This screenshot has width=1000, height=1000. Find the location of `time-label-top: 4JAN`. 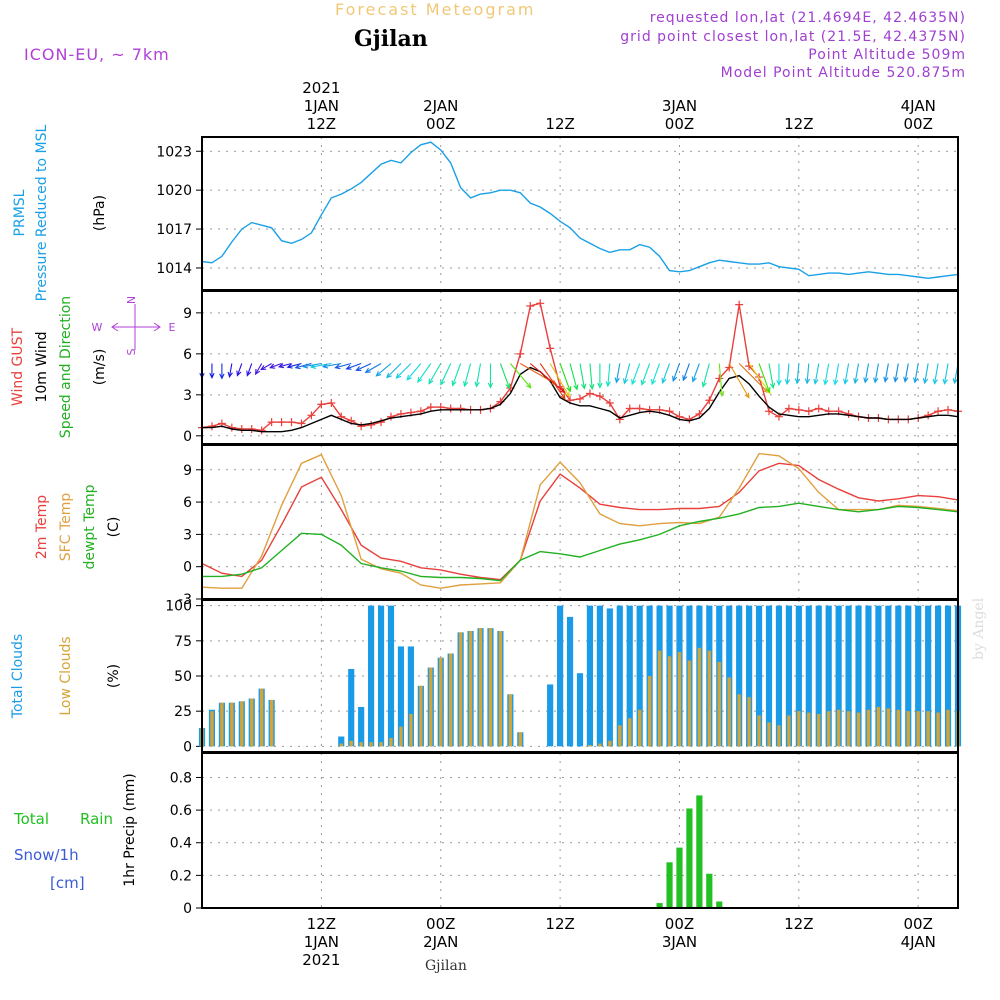

time-label-top: 4JAN is located at coordinates (918, 106).